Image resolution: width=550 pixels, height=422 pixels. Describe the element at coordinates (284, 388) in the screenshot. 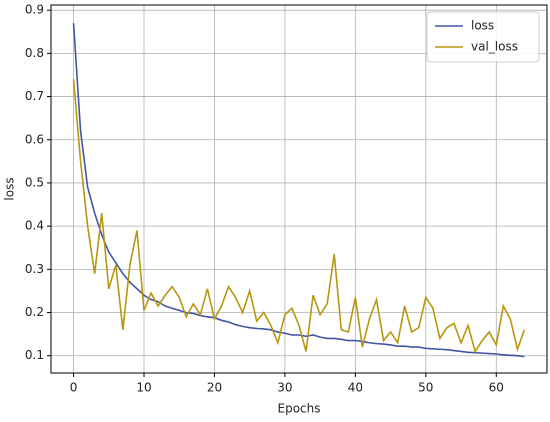

I see `x-tick-label: 30` at that location.